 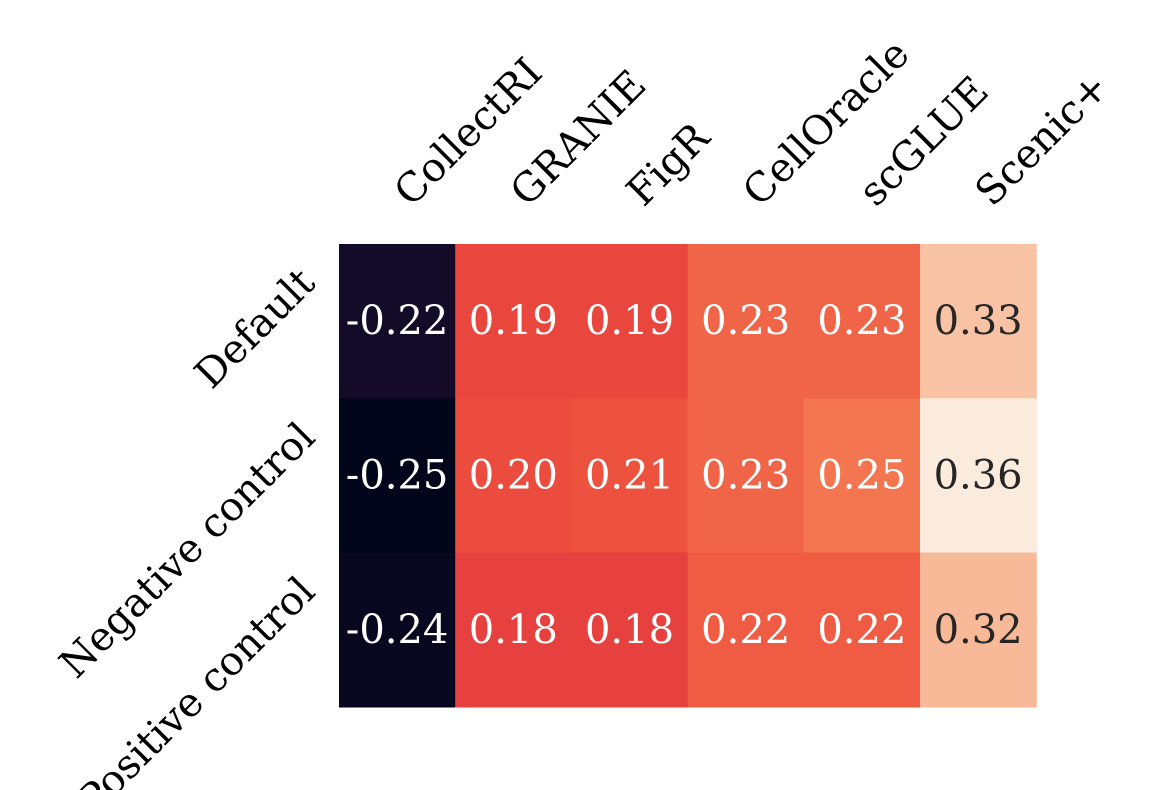 I want to click on heatmap-cell-positive-control-scenic, so click(x=978, y=630).